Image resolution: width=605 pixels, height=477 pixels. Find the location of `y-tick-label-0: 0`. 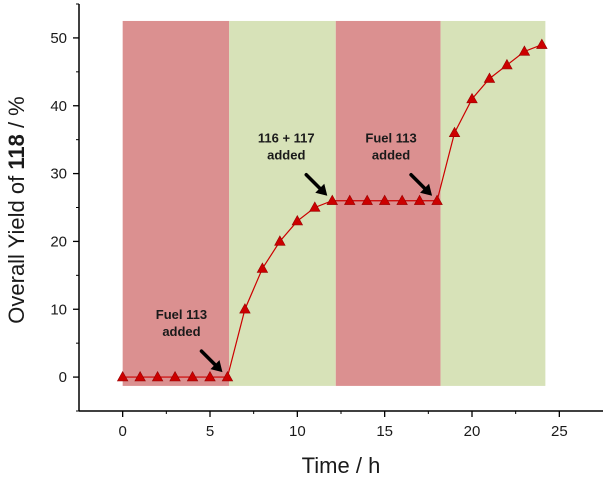

y-tick-label-0: 0 is located at coordinates (63, 377).